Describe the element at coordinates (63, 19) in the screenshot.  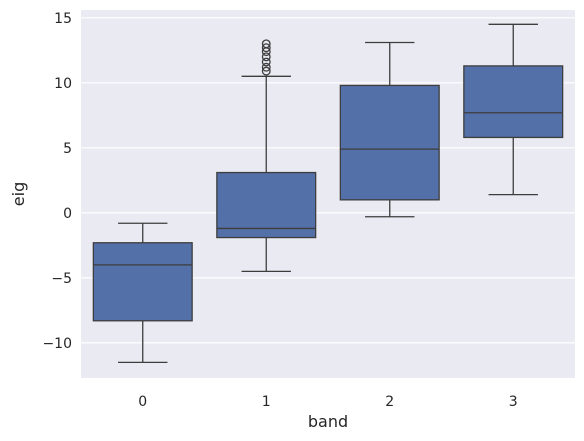
I see `y-tick-label: 15` at that location.